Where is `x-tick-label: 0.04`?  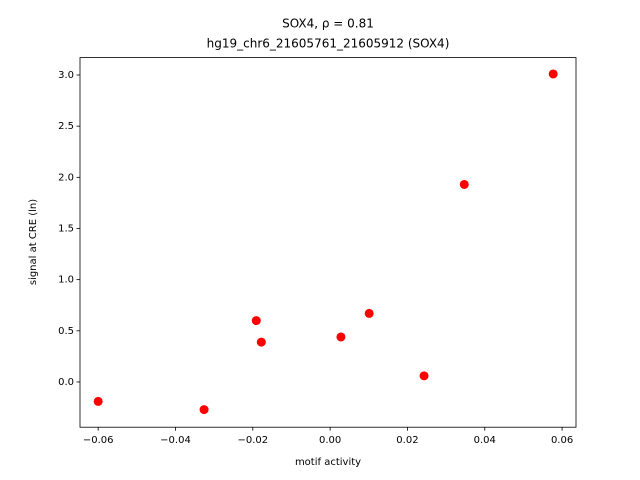 x-tick-label: 0.04 is located at coordinates (485, 440).